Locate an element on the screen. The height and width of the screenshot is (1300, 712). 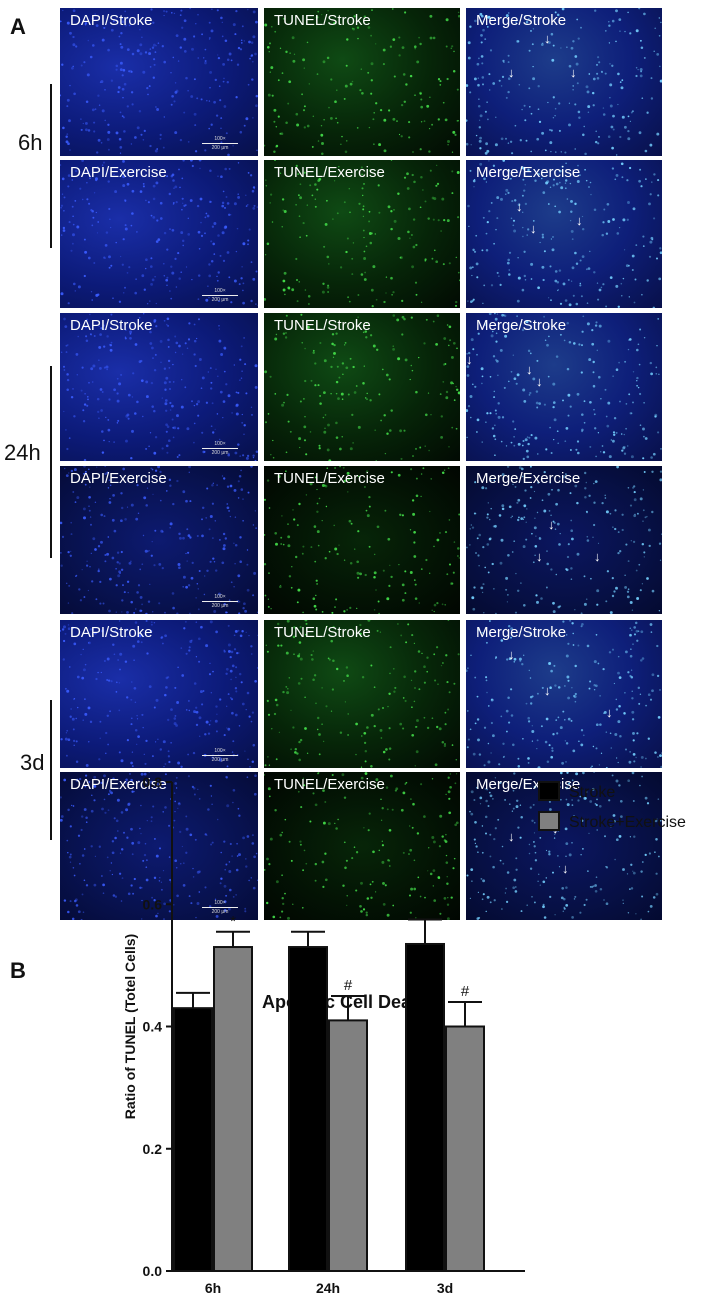
timepoint-label: 6h is located at coordinates (30, 142).